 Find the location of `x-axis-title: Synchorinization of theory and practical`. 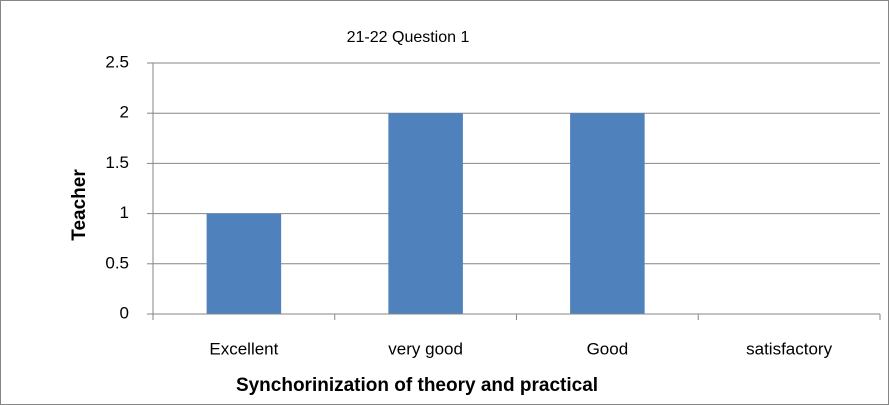

x-axis-title: Synchorinization of theory and practical is located at coordinates (417, 385).